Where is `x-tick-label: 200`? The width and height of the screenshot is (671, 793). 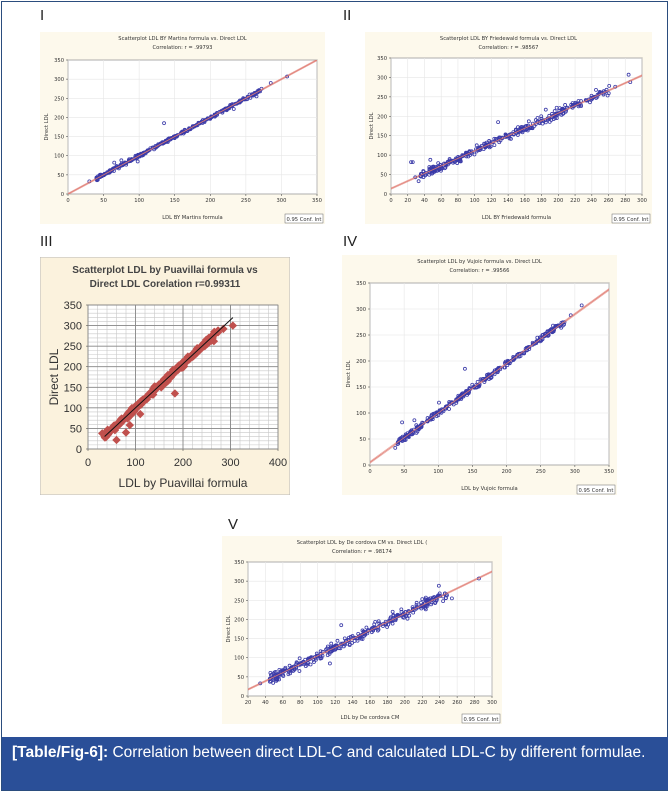 x-tick-label: 200 is located at coordinates (405, 703).